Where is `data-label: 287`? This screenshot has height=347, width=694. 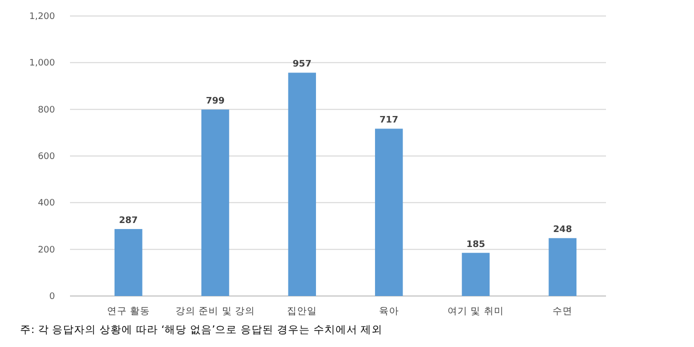
data-label: 287 is located at coordinates (128, 221).